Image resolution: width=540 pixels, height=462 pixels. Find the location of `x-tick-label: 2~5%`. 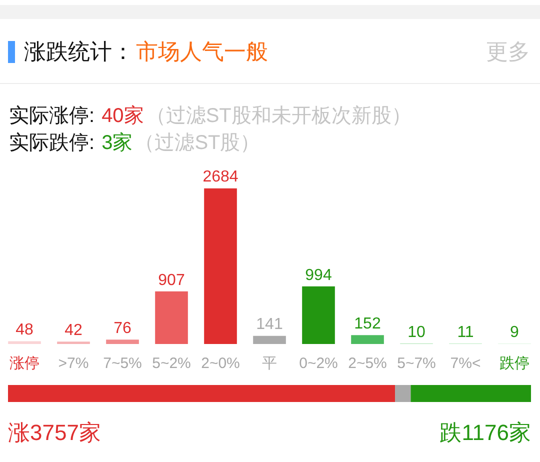

x-tick-label: 2~5% is located at coordinates (367, 363).